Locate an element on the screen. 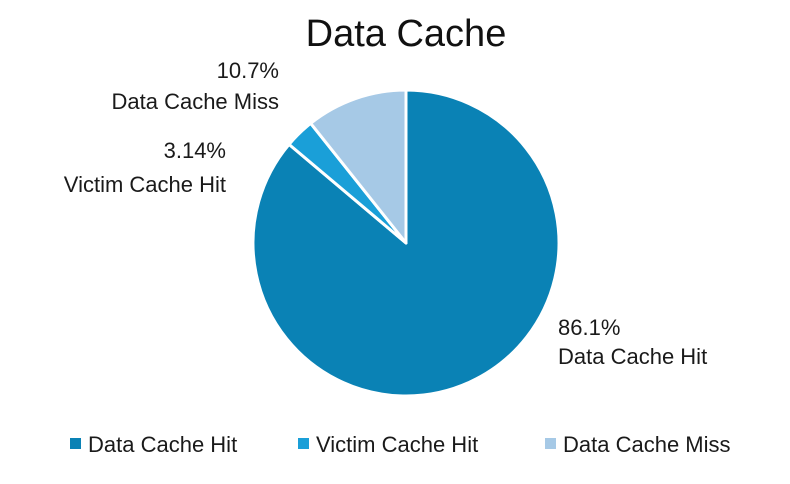  legend-label: Data Cache Miss is located at coordinates (647, 444).